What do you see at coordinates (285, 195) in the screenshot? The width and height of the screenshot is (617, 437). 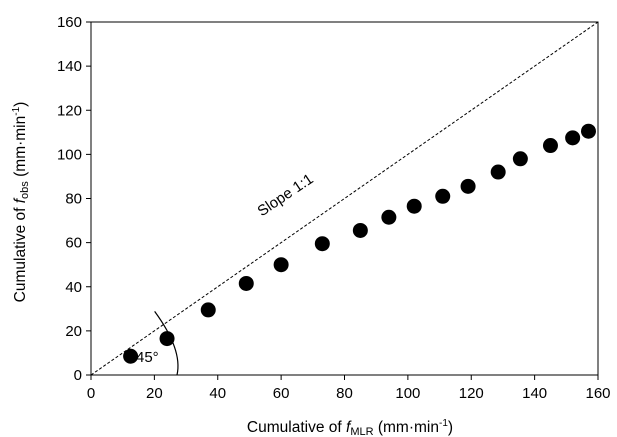 I see `slope-label: Slope 1:1` at bounding box center [285, 195].